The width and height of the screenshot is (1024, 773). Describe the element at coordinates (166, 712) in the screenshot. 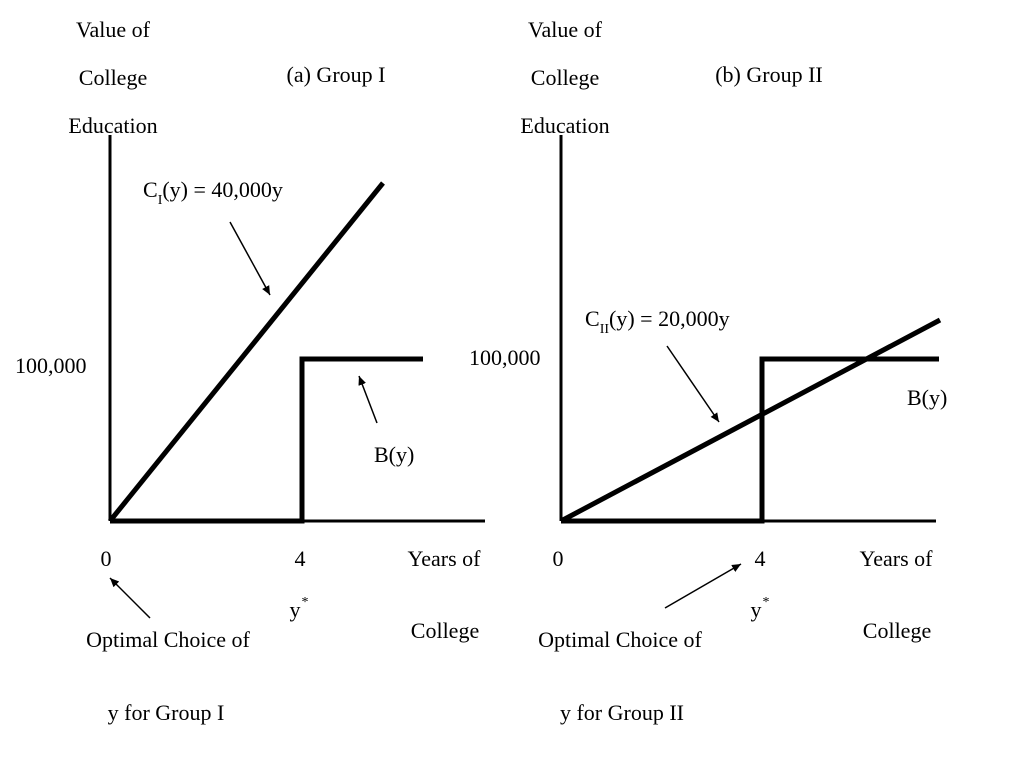

I see `optimal-choice-label-line-2: y for Group I` at that location.